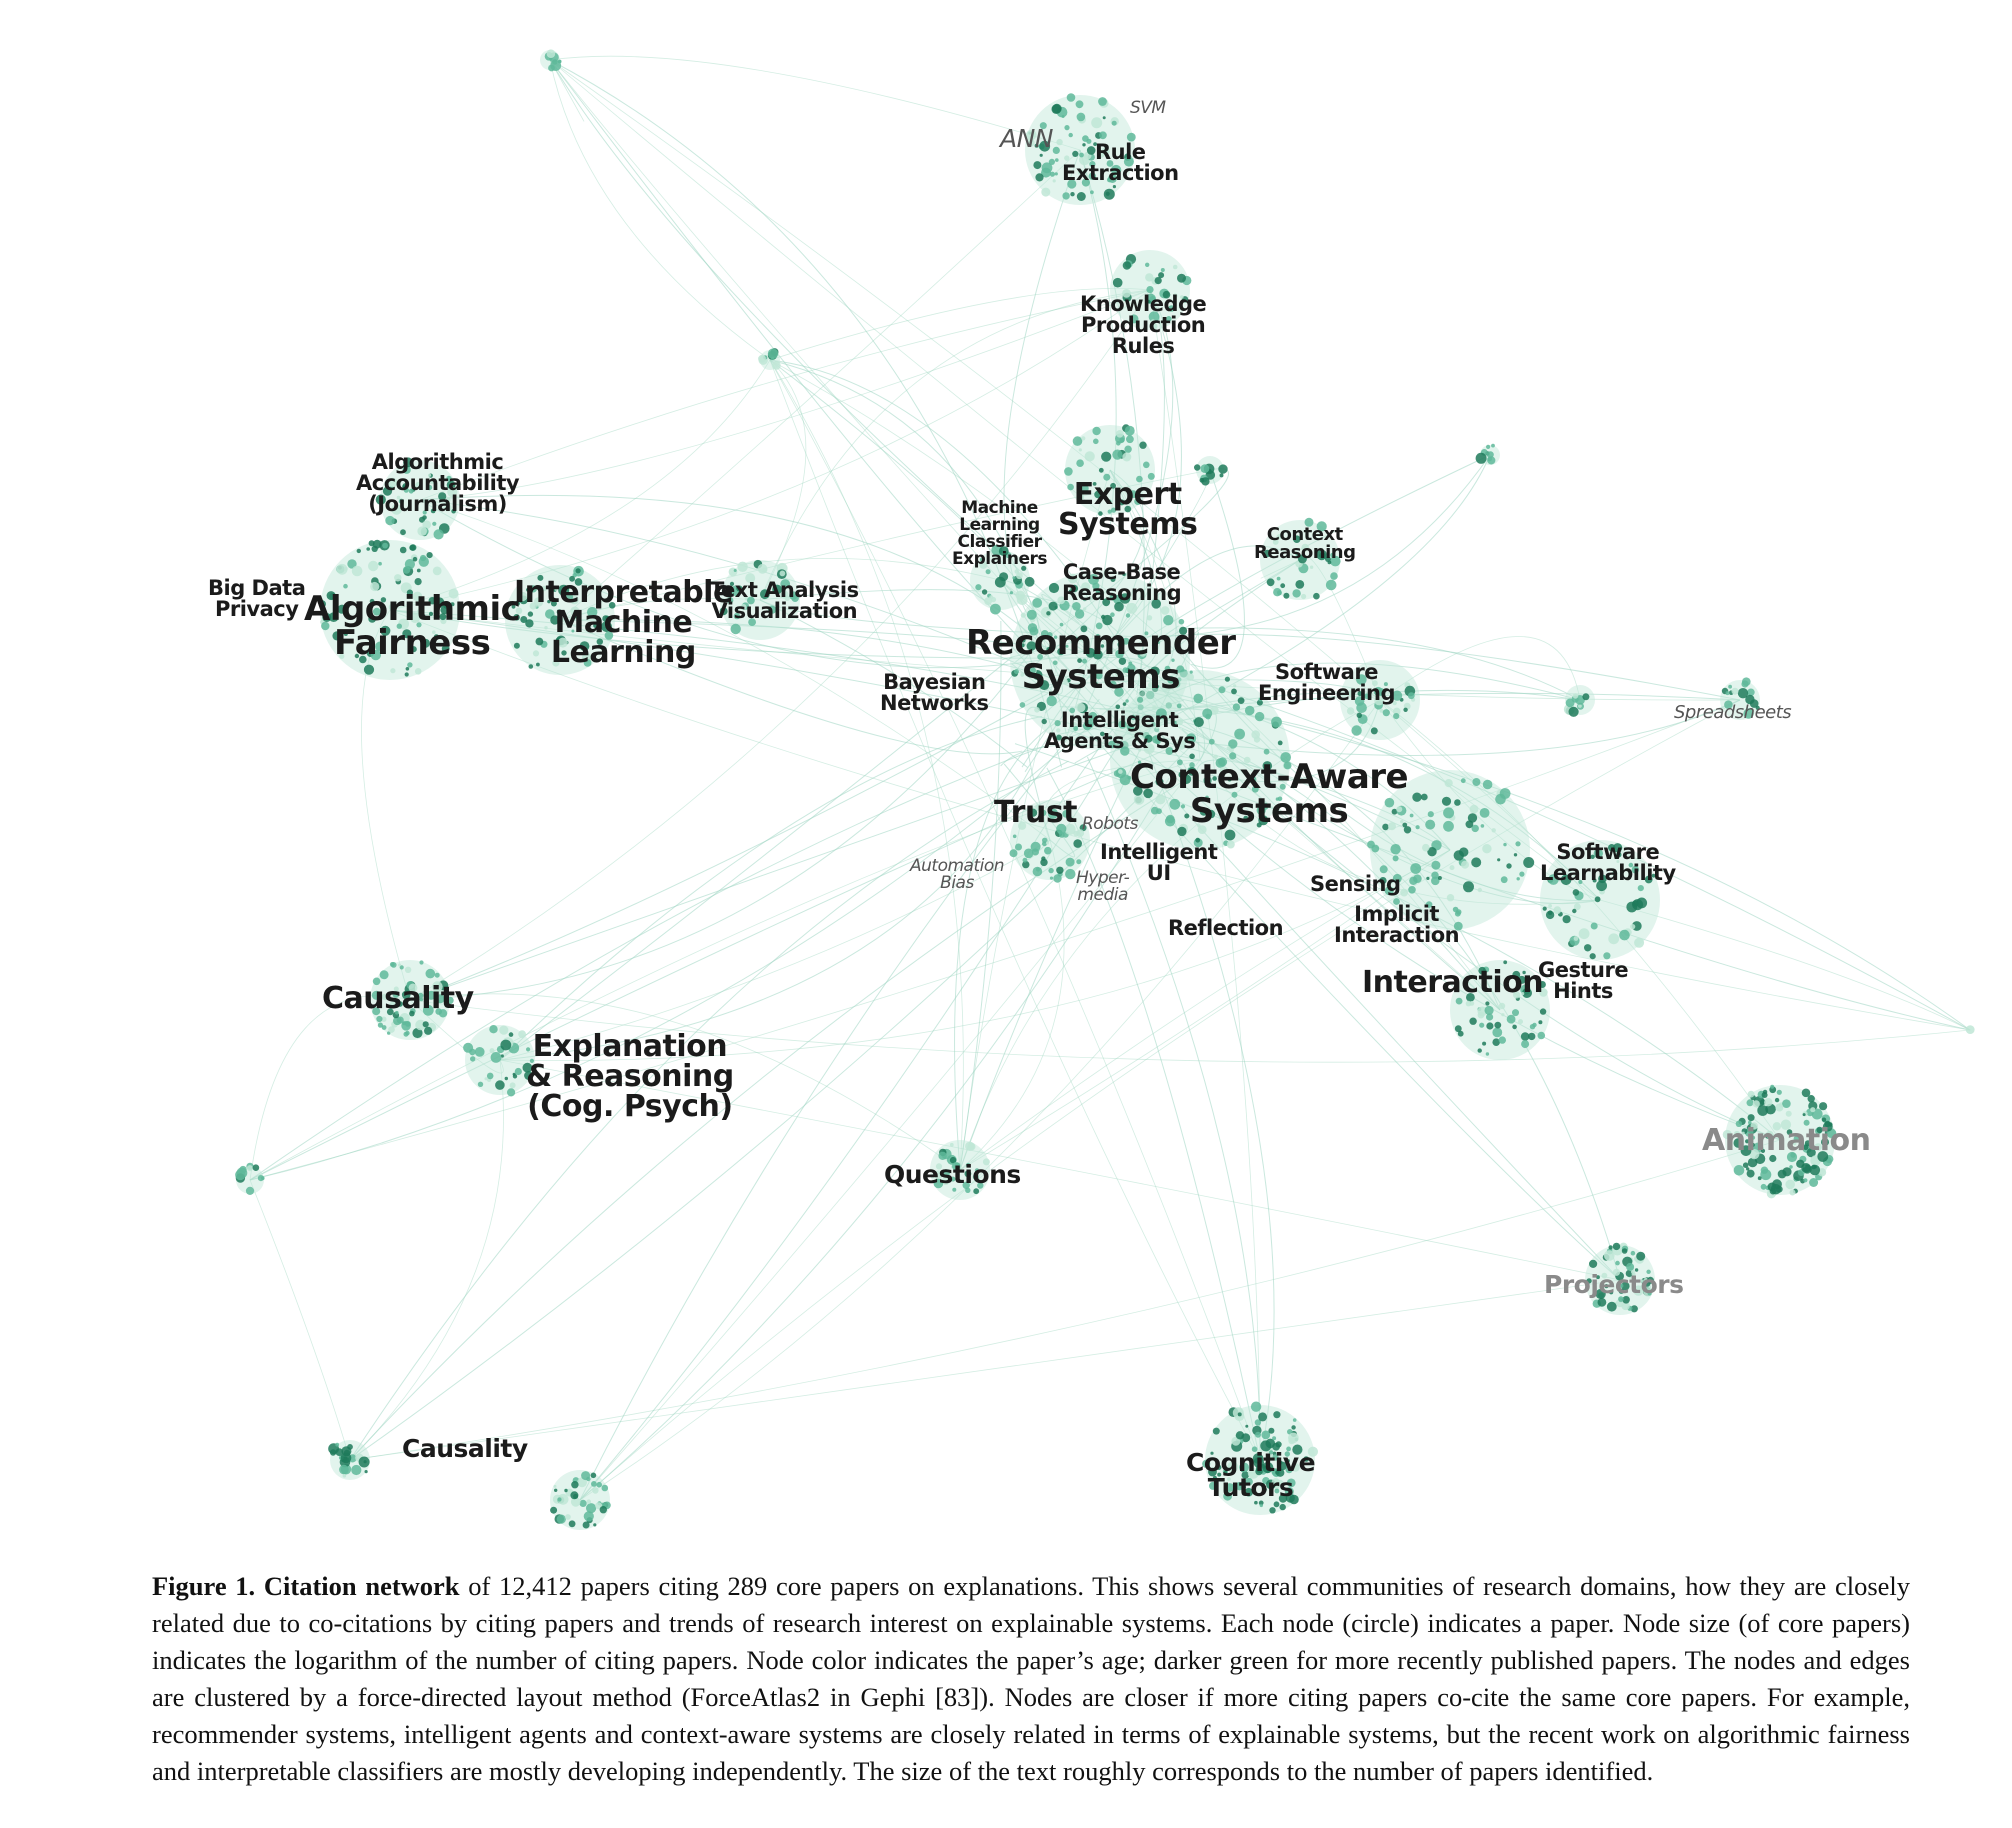 This screenshot has width=2012, height=1828. Describe the element at coordinates (438, 483) in the screenshot. I see `label-algorithmic-accountability: Algorithmic Accountability (Journalism)` at that location.